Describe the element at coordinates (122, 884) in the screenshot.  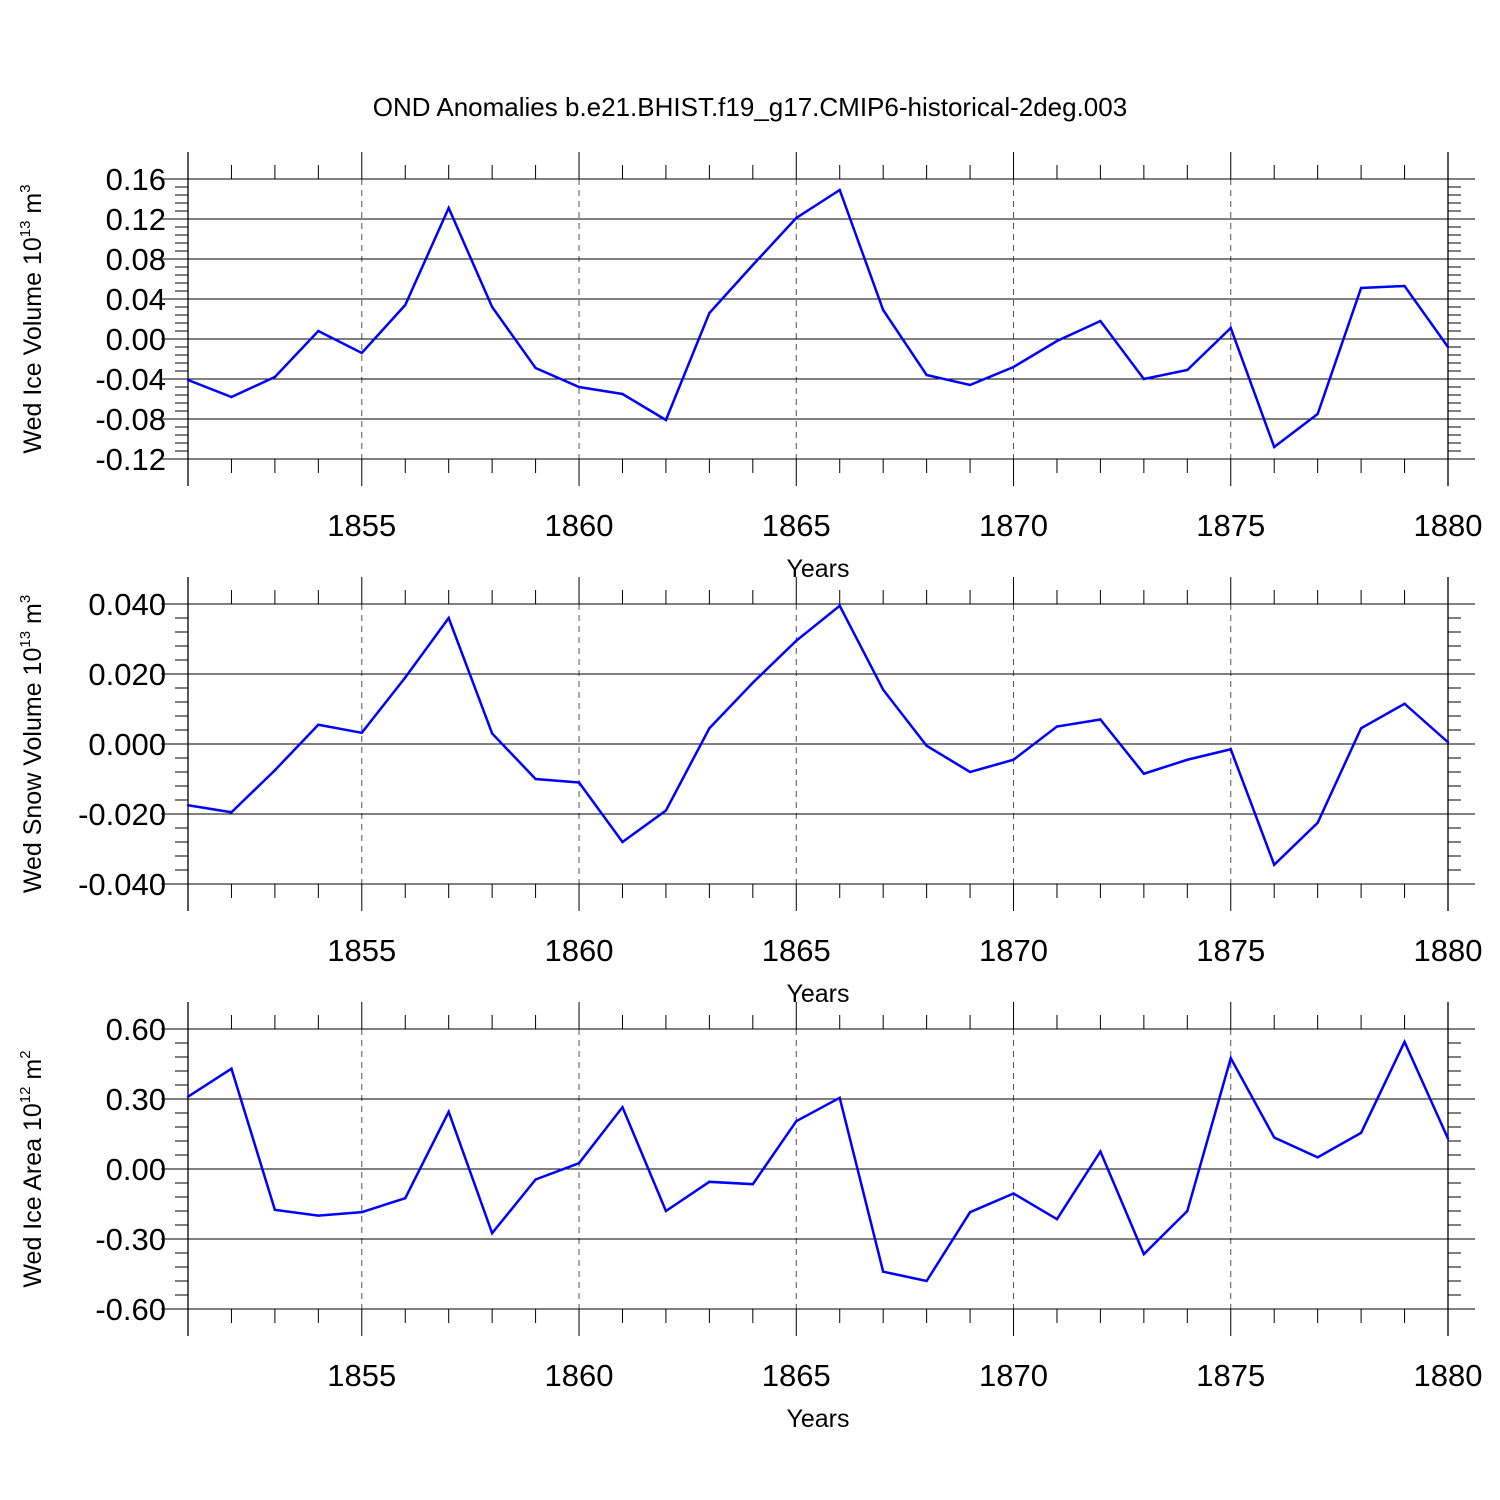
I see `y-tick-label: -0.040` at that location.